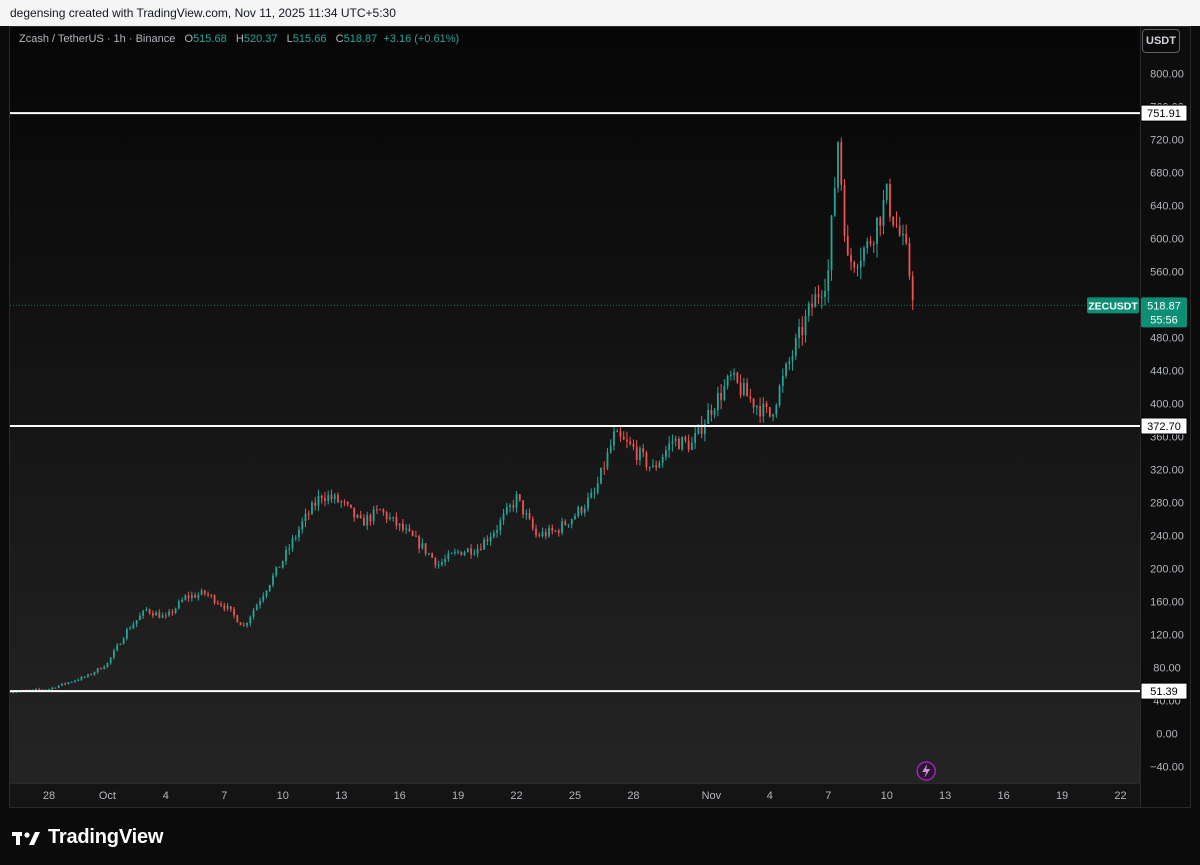  What do you see at coordinates (1003, 796) in the screenshot?
I see `x-tick-label: 16` at bounding box center [1003, 796].